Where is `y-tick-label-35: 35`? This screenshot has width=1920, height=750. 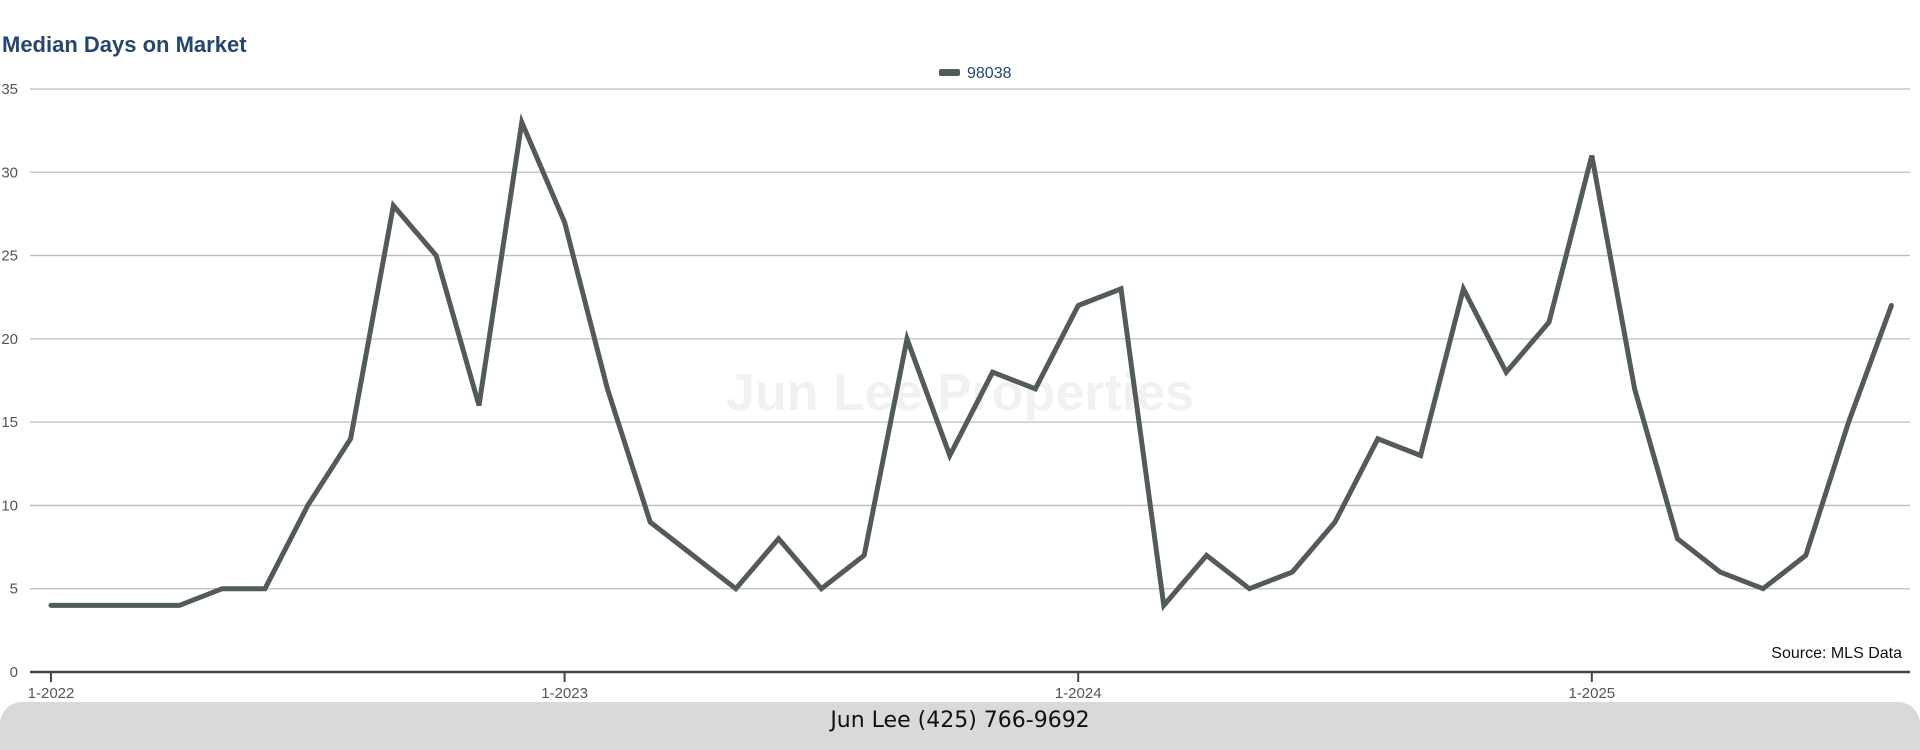 y-tick-label-35: 35 is located at coordinates (9, 89).